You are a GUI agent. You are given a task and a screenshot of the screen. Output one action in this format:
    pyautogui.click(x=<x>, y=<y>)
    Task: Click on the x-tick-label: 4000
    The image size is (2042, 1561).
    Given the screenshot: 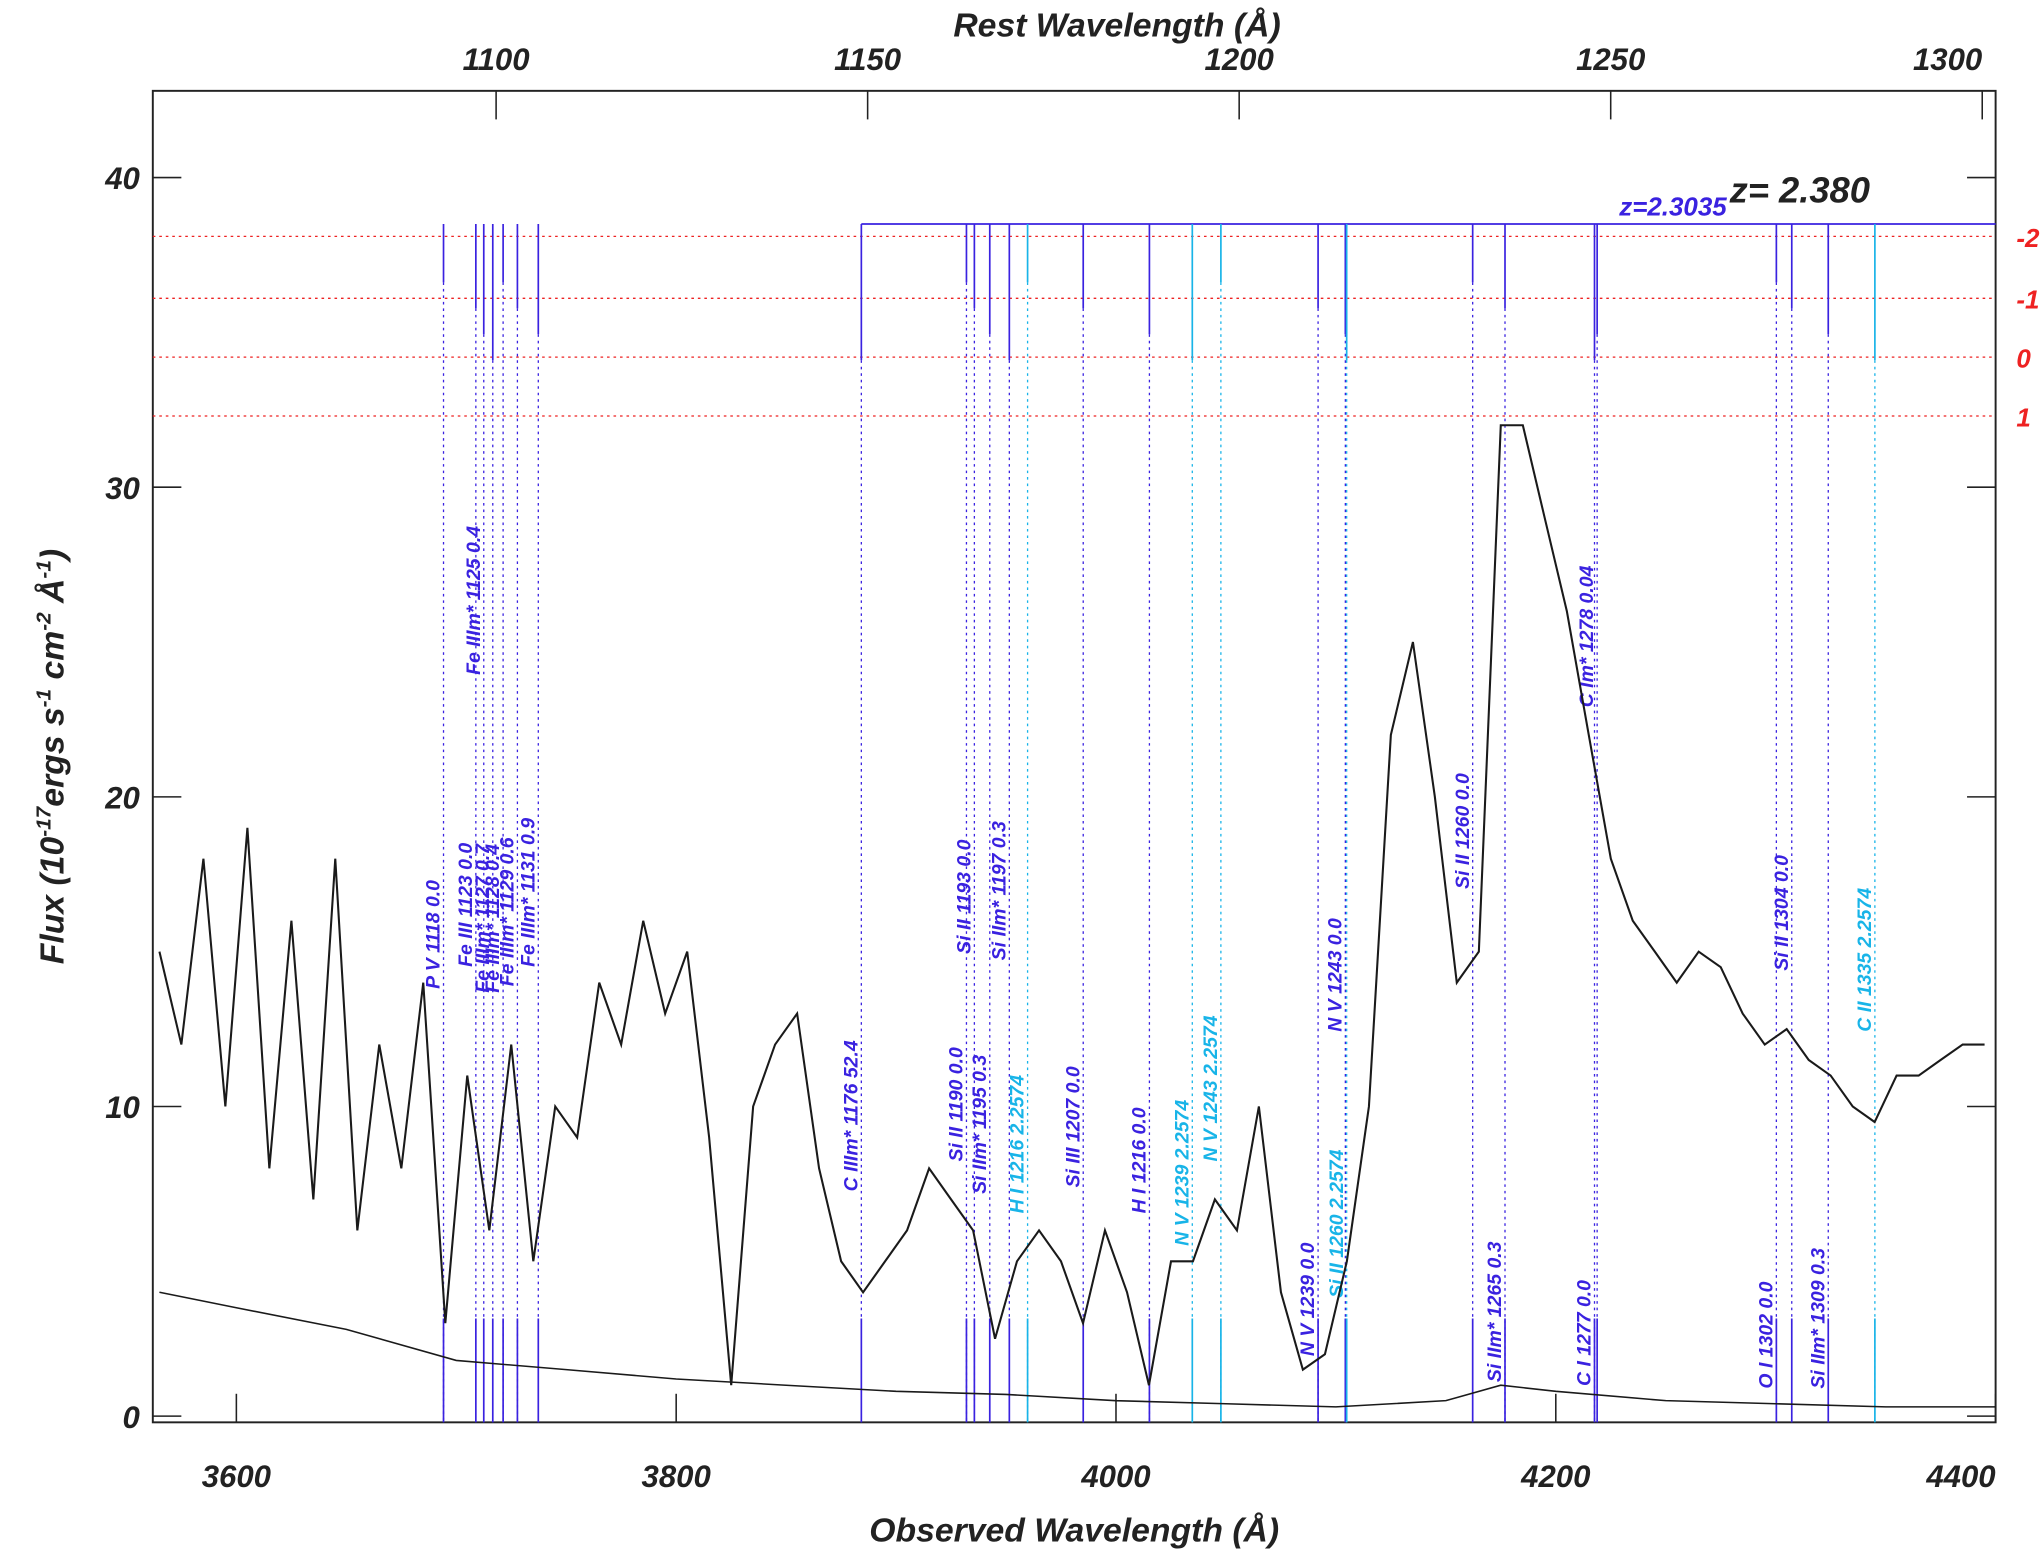 What is the action you would take?
    pyautogui.click(x=1115, y=1476)
    